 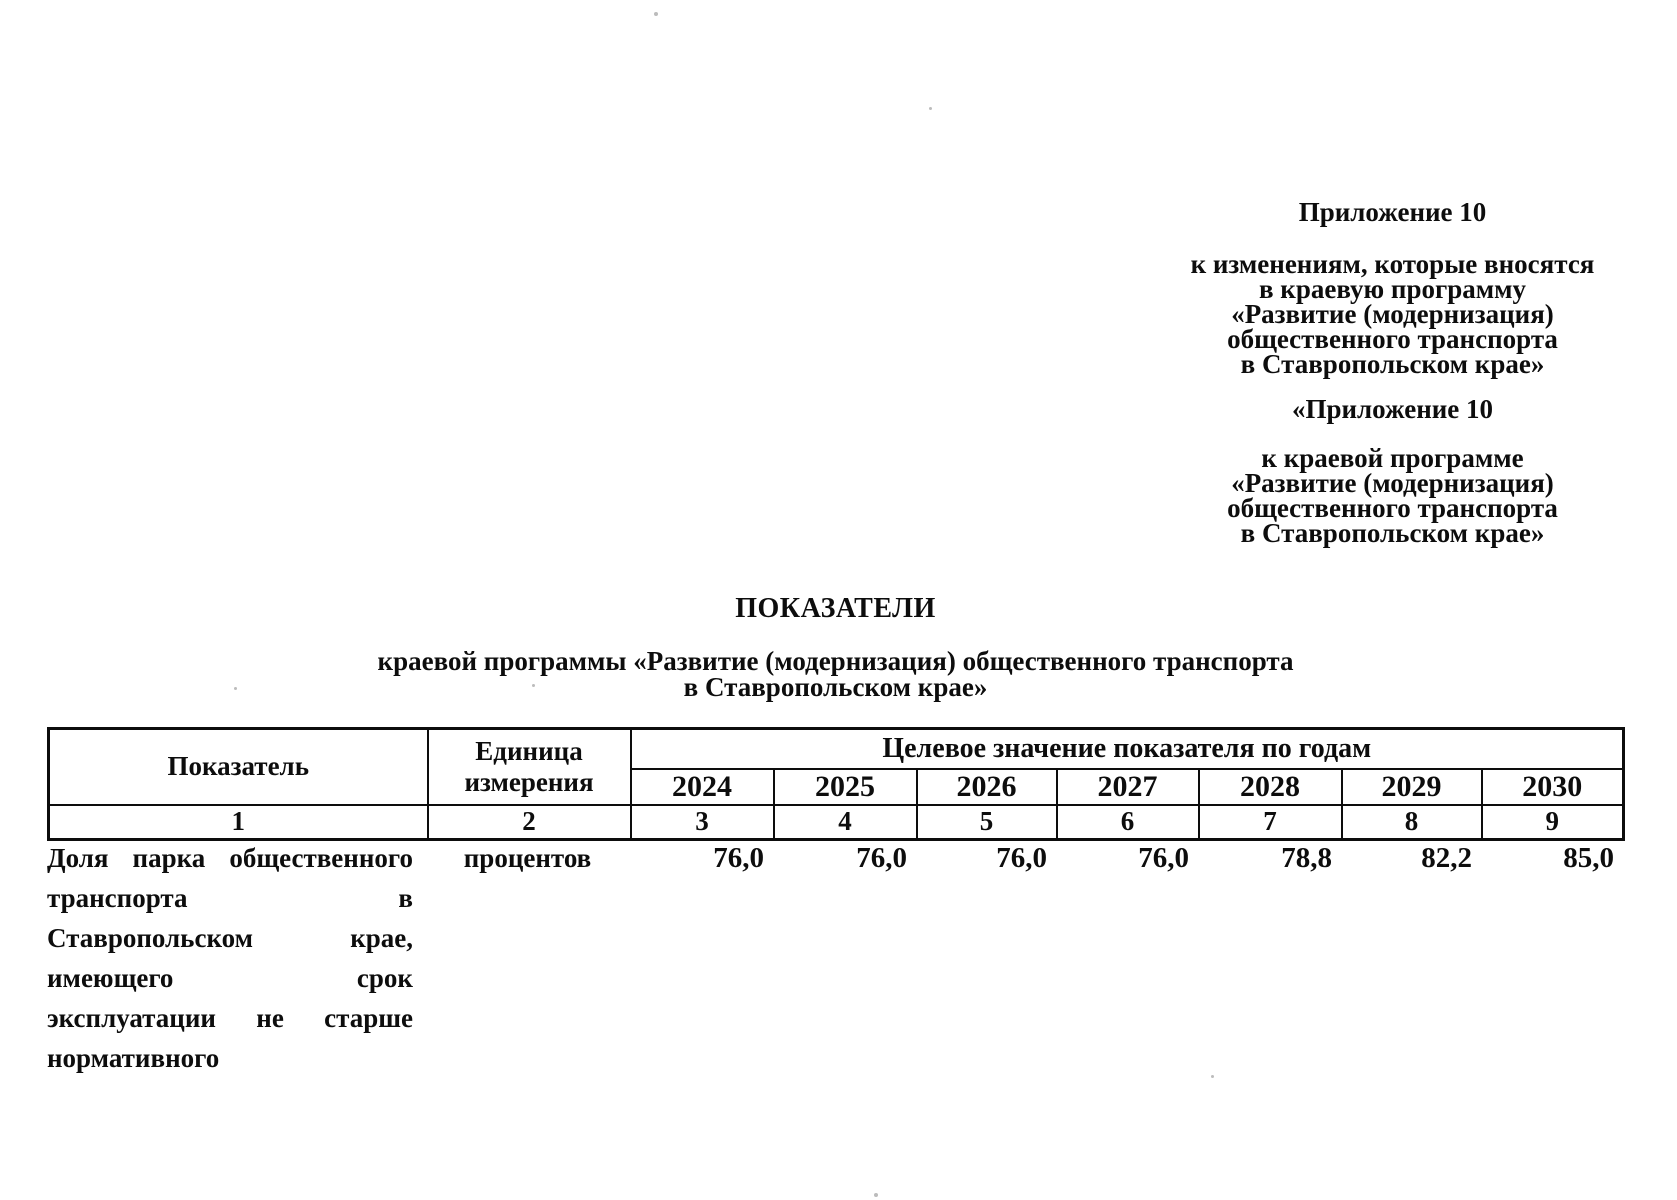 What do you see at coordinates (1552, 786) in the screenshot?
I see `year-header-2030: 2030` at bounding box center [1552, 786].